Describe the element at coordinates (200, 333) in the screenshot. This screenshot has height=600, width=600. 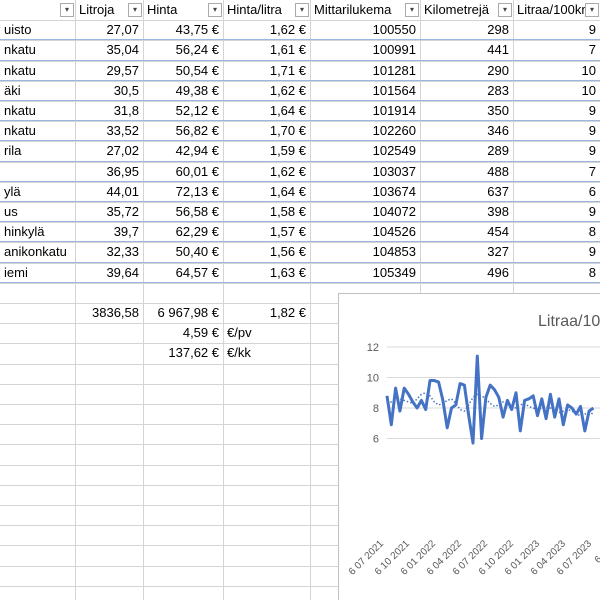
I see `summary-value: 4,59 €` at that location.